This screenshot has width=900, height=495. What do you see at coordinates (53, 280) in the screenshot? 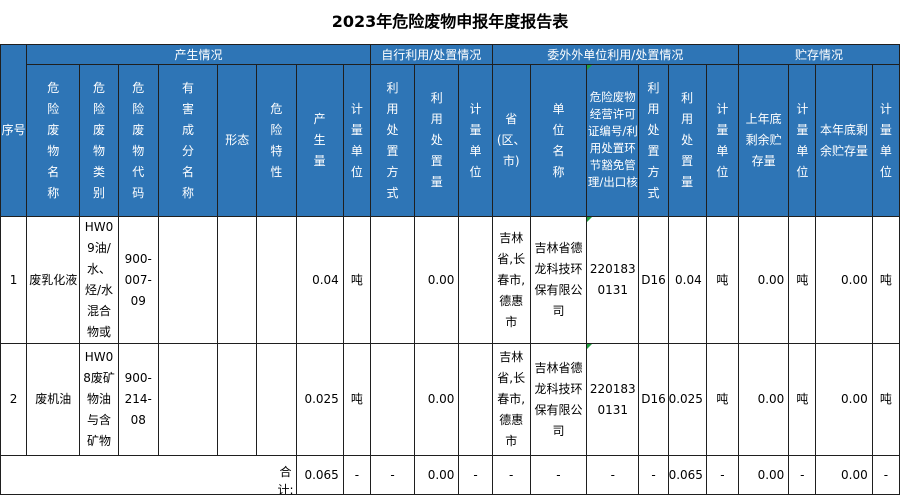
I see `row-waste-name: 废乳化液` at bounding box center [53, 280].